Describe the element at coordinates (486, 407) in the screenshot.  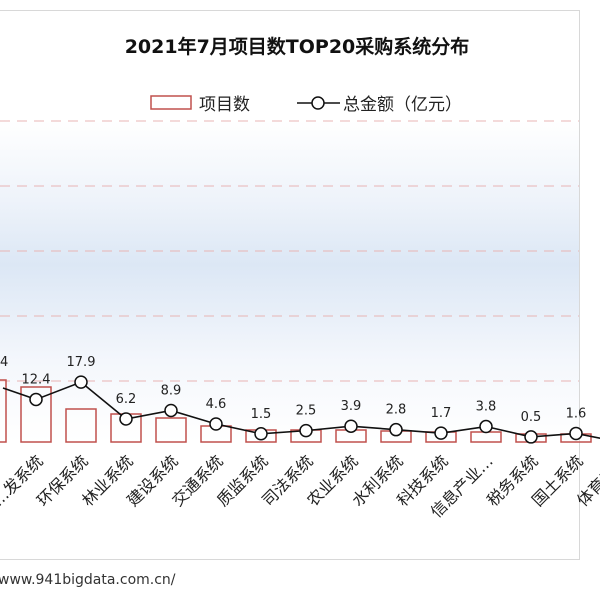
I see `line-label-11: 3.8` at that location.